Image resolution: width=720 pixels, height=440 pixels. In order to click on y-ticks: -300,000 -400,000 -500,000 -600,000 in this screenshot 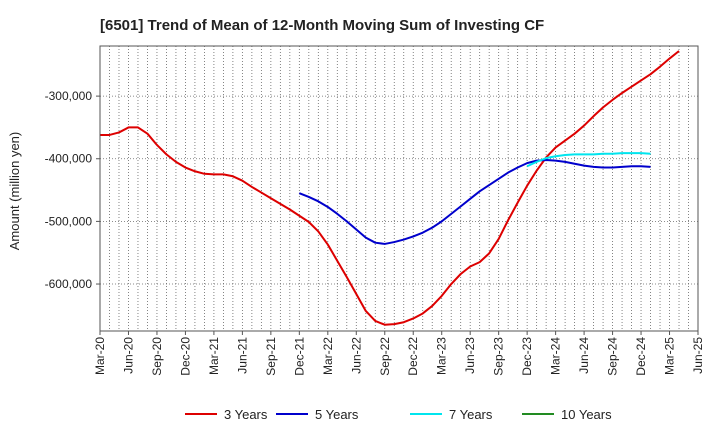, I will do `click(72, 190)`.